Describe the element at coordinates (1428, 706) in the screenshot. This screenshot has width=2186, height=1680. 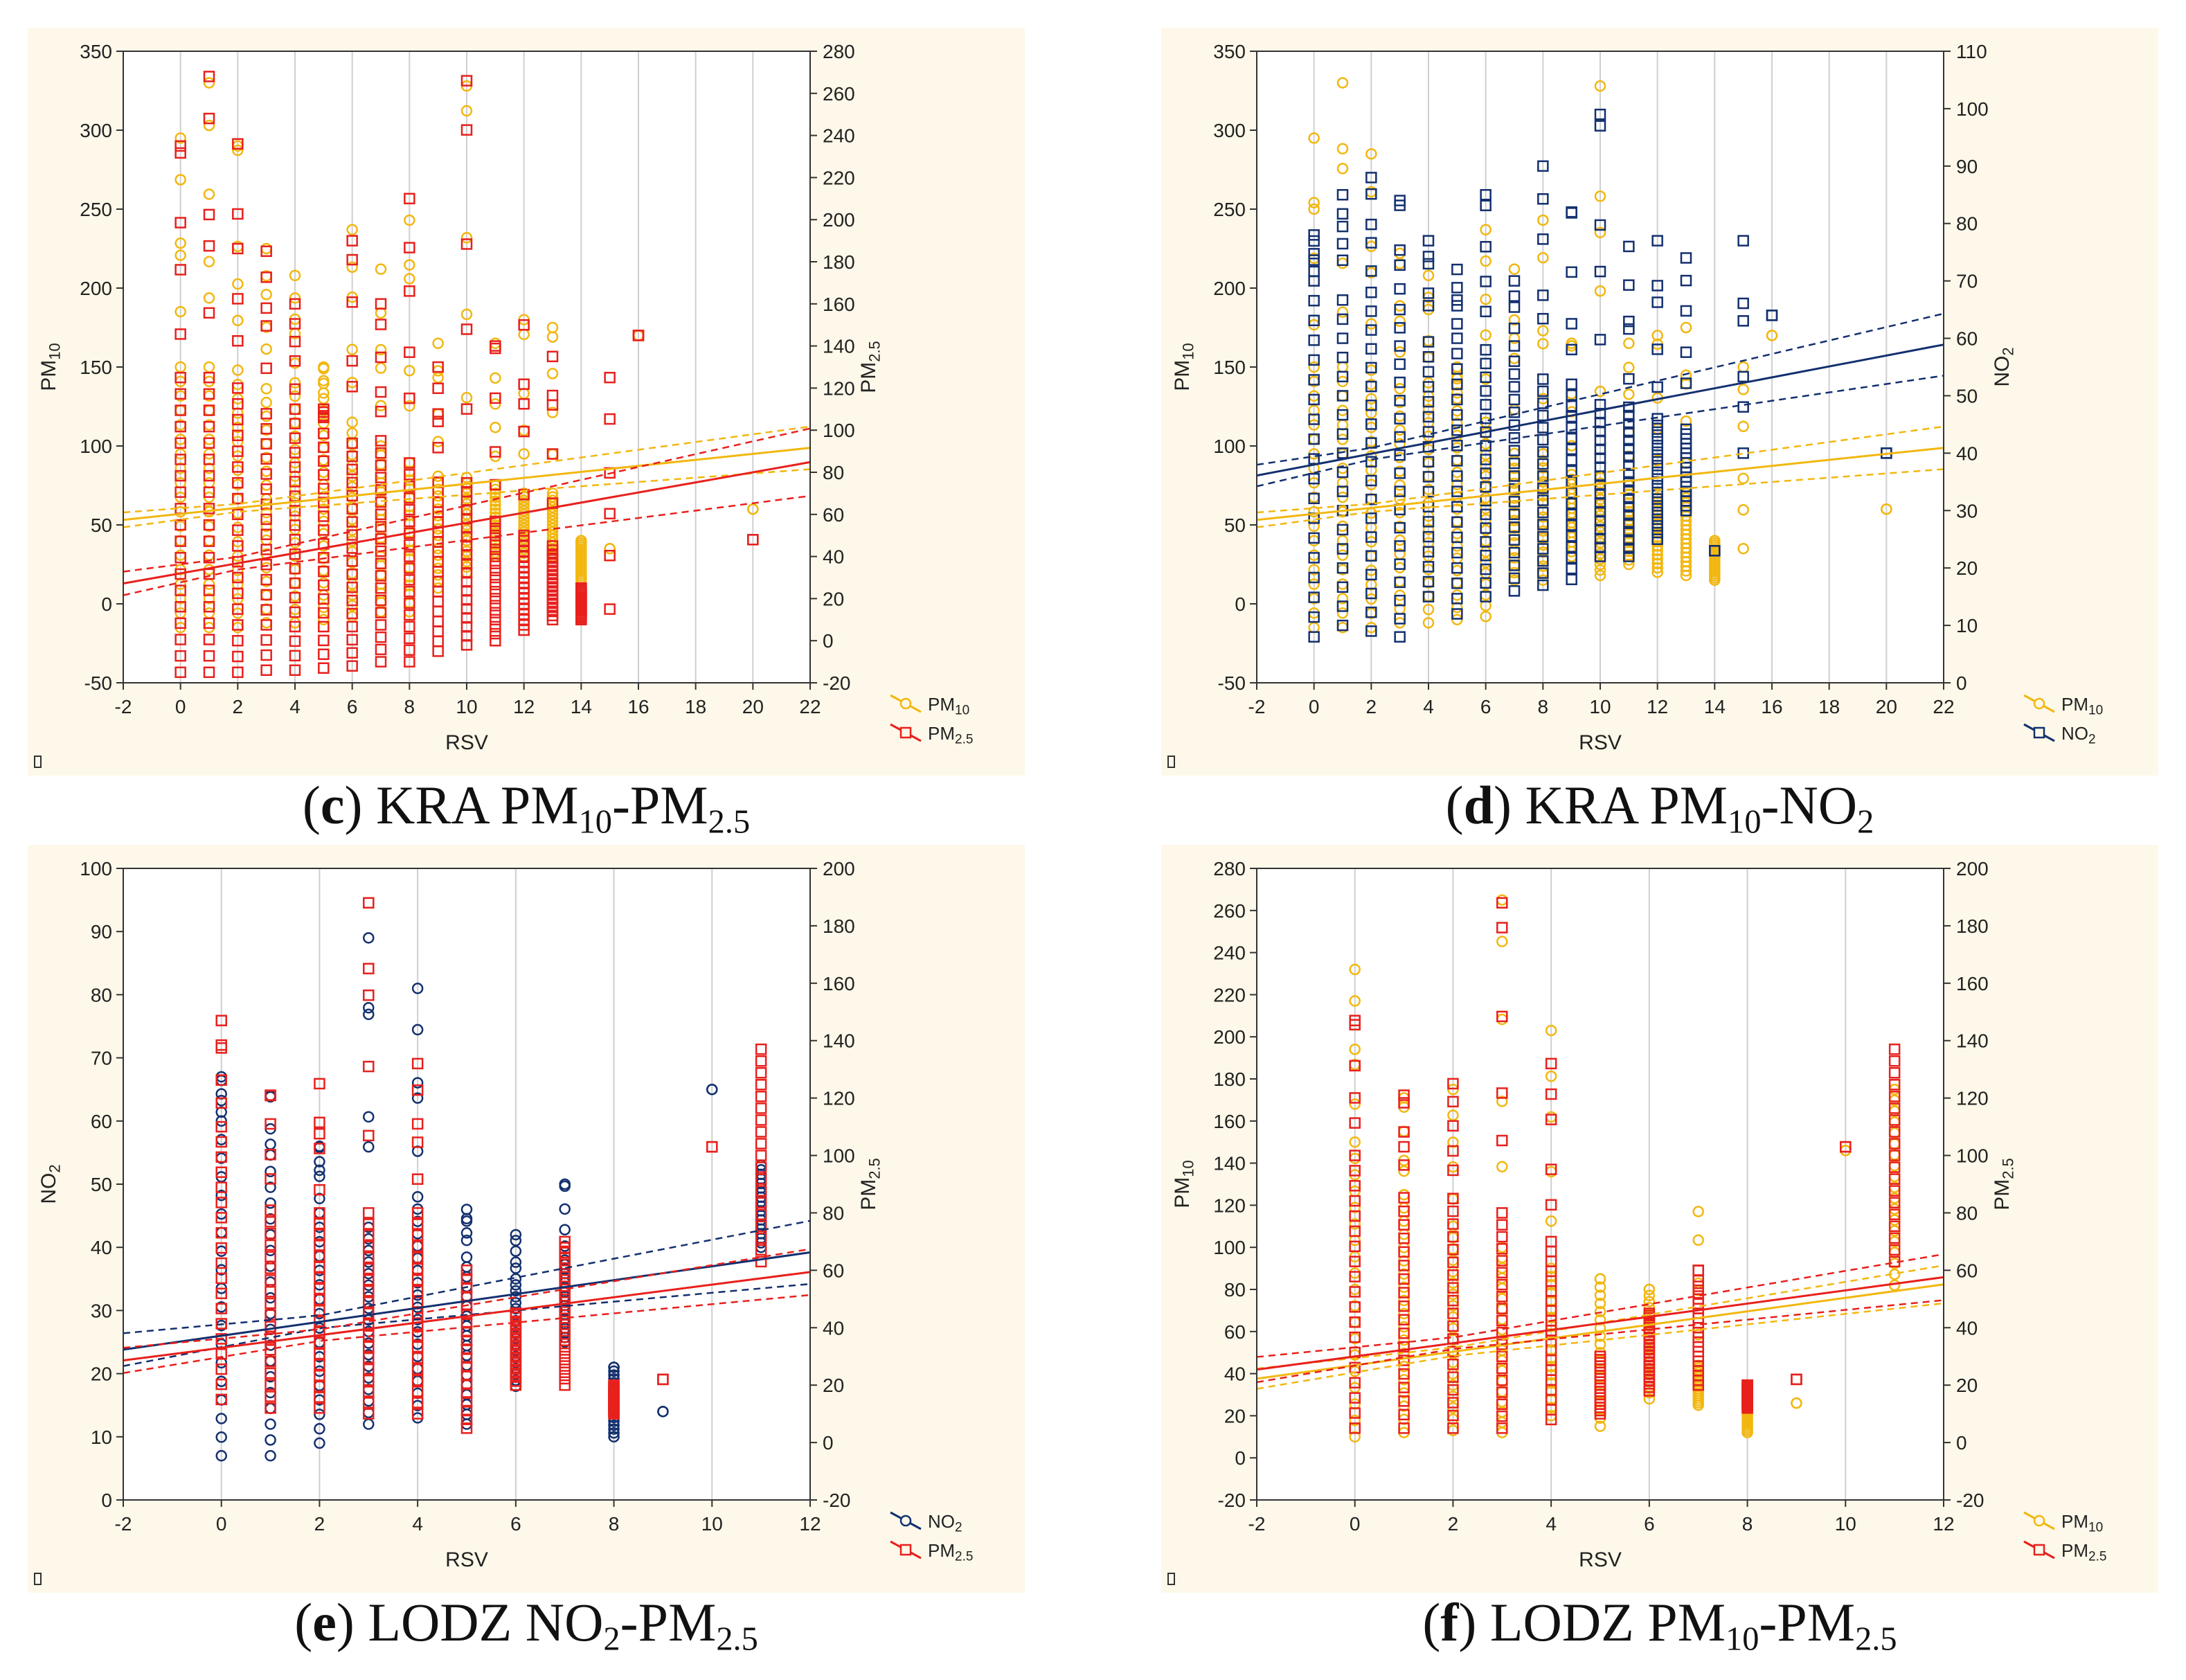
I see `x-tick-label: 4` at that location.